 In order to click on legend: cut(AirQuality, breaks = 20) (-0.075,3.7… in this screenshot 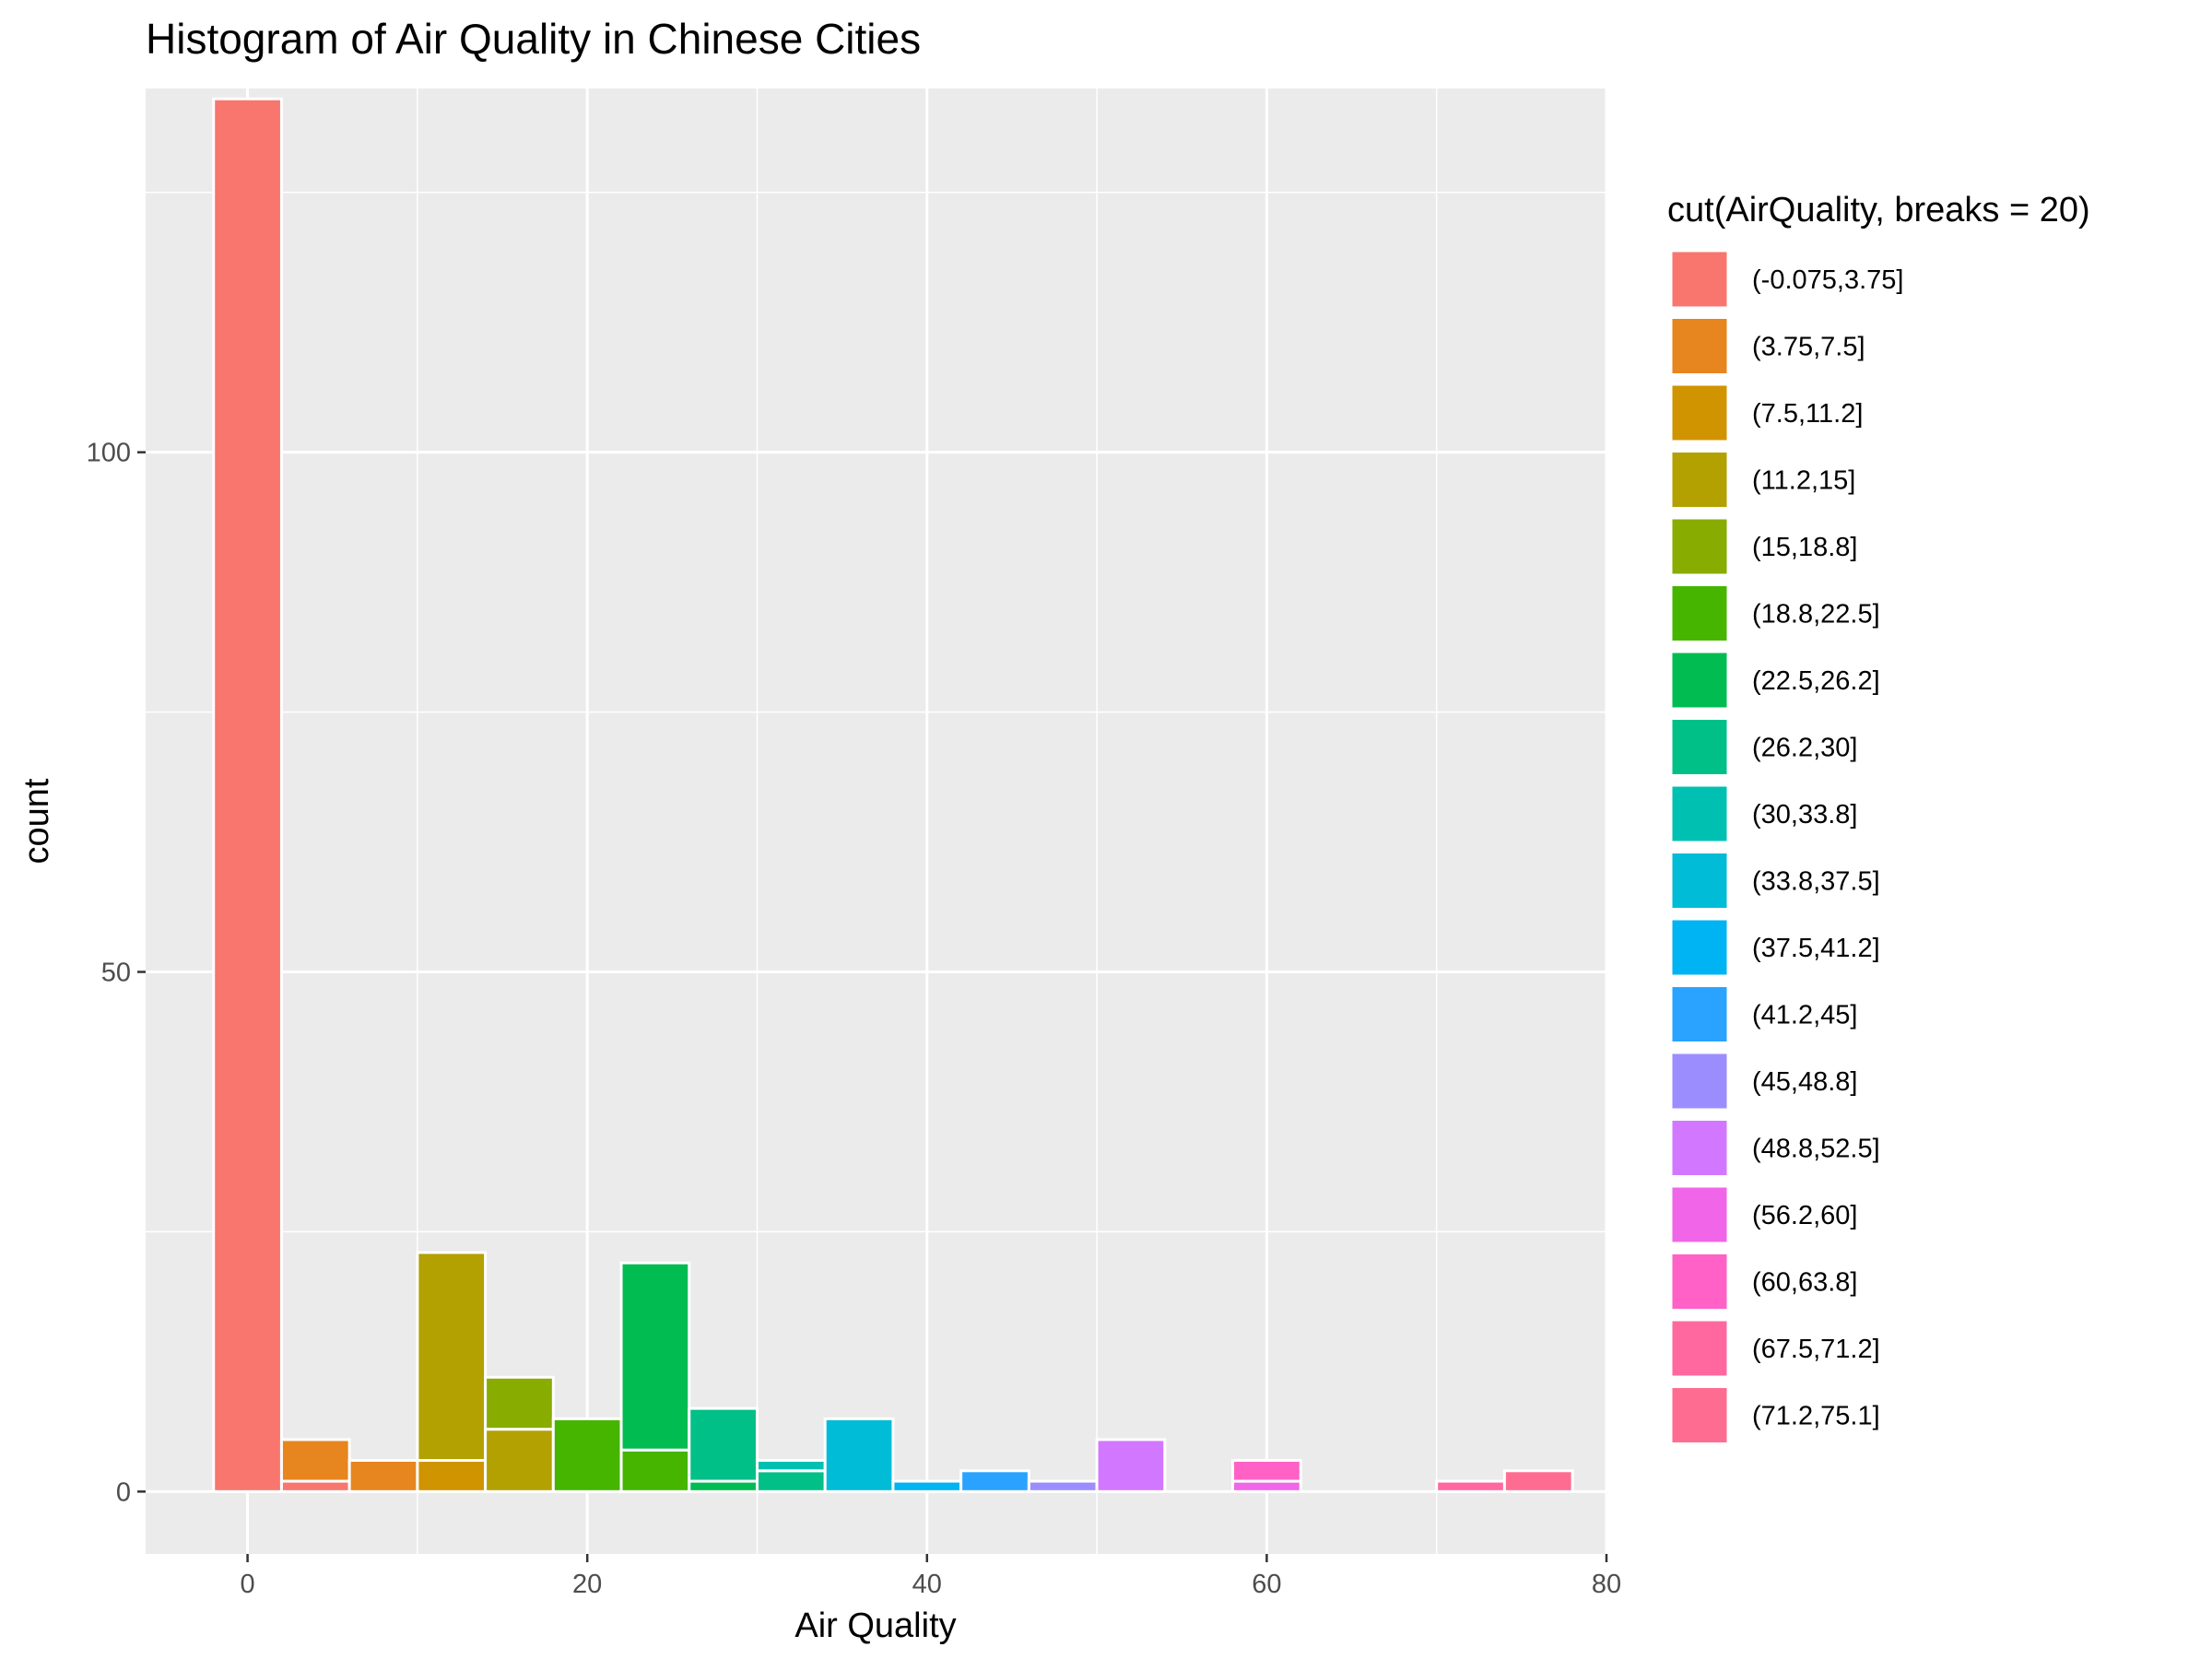, I will do `click(1878, 818)`.